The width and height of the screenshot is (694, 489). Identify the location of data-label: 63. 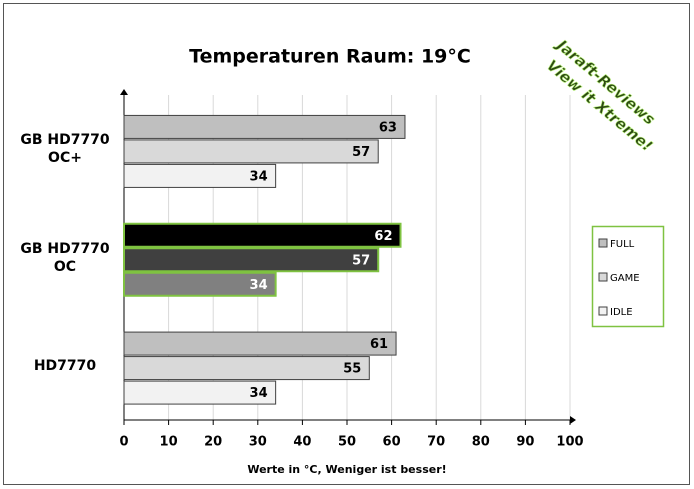
(388, 127).